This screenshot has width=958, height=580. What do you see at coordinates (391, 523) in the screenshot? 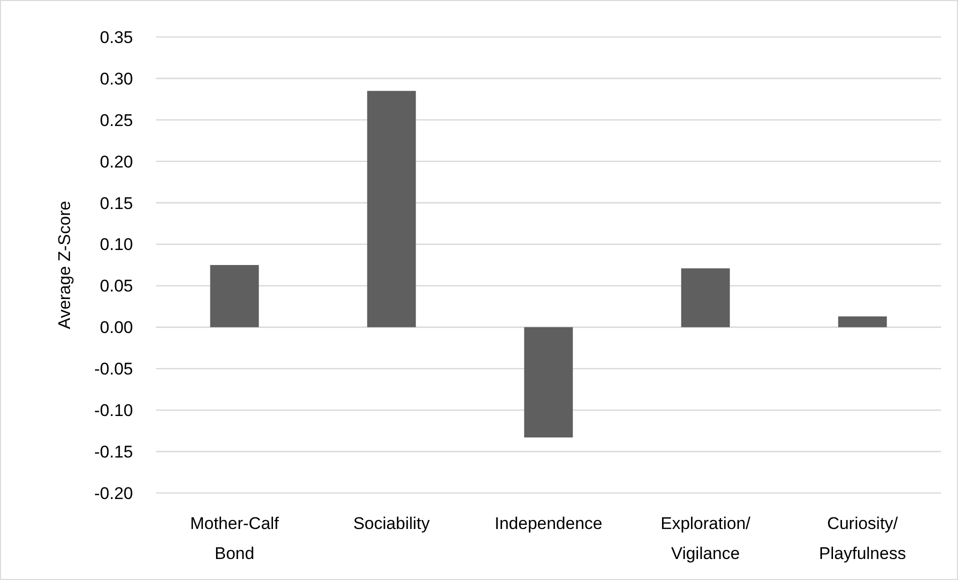
I see `x-tick-label: Sociability` at bounding box center [391, 523].